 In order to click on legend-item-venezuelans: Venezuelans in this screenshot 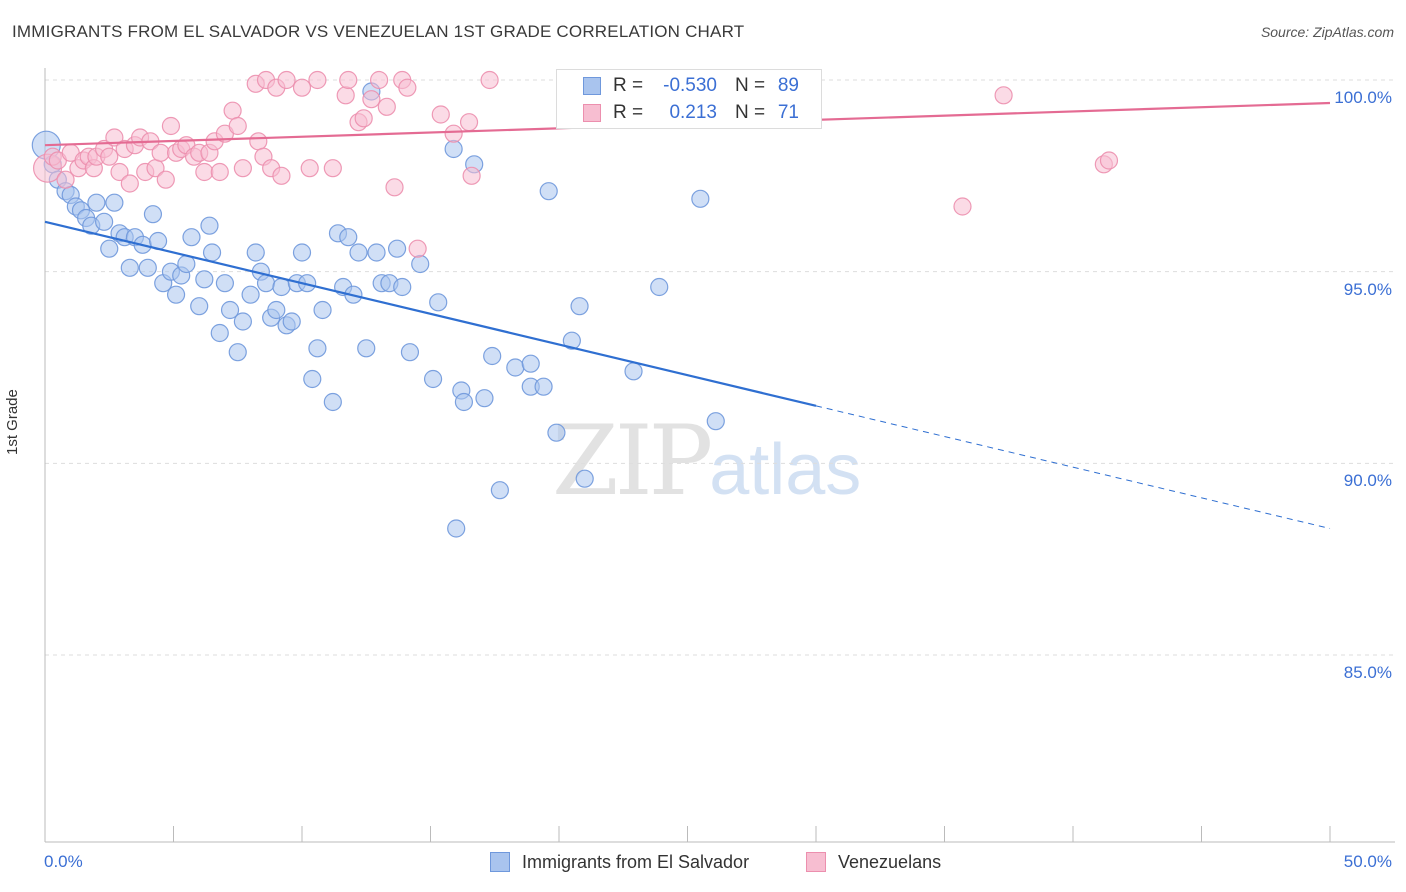, I will do `click(873, 862)`.